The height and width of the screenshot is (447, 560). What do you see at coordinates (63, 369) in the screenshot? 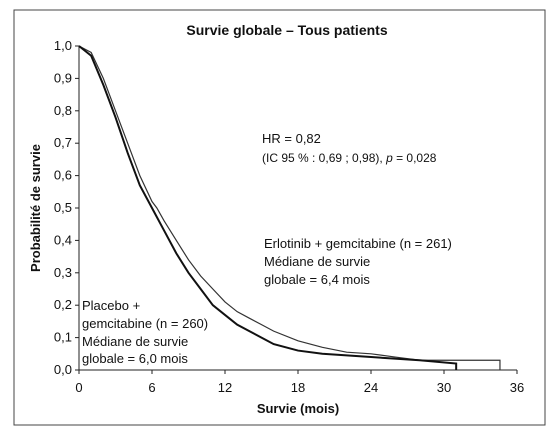
I see `y-tick-label: 0,0` at bounding box center [63, 369].